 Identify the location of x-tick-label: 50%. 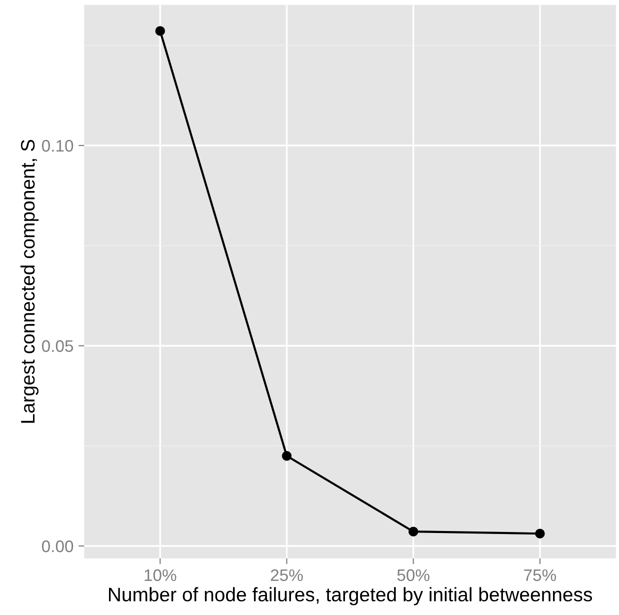
(413, 575).